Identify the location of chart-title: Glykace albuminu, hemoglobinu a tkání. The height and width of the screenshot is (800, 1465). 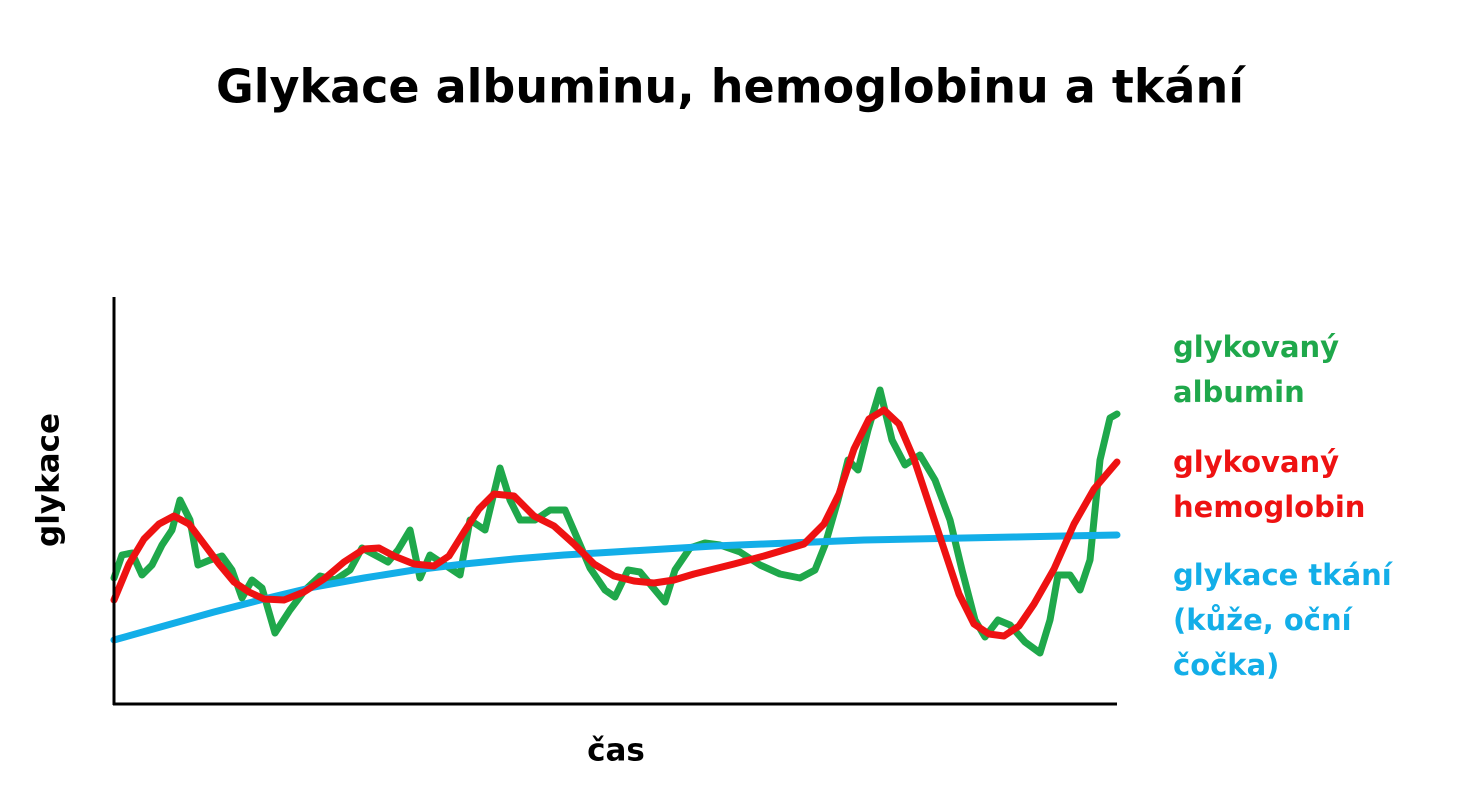
(731, 87).